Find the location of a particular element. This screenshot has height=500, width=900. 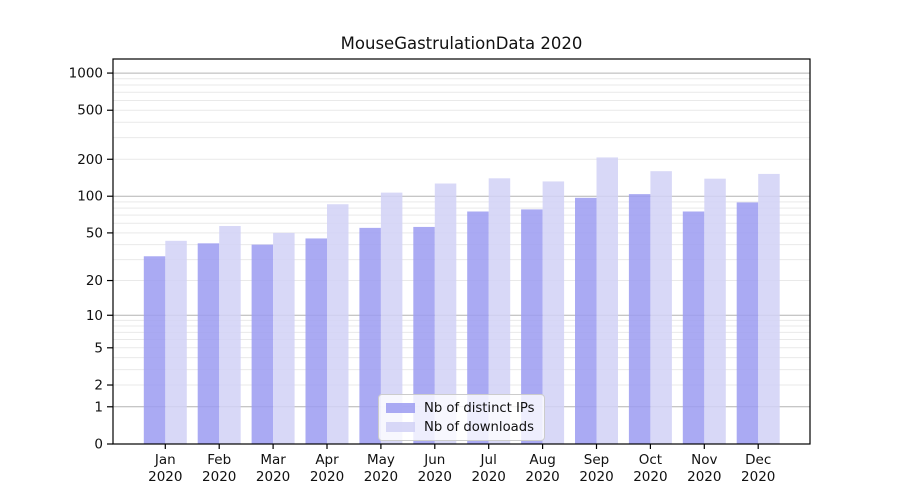

bar-jan-ips is located at coordinates (154, 350).